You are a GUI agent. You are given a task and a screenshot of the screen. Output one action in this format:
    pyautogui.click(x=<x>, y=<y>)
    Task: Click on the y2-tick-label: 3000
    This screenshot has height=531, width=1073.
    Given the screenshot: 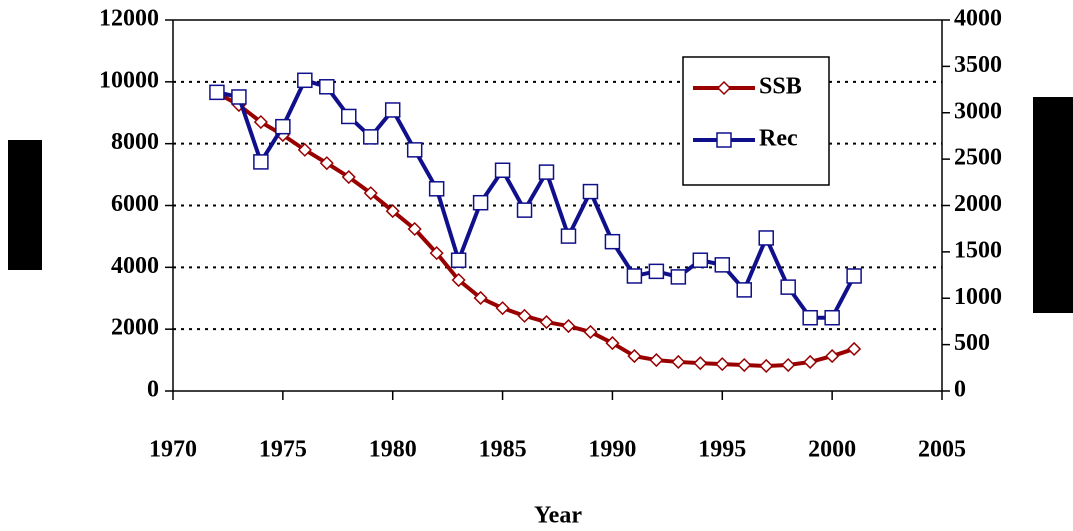 What is the action you would take?
    pyautogui.click(x=978, y=111)
    